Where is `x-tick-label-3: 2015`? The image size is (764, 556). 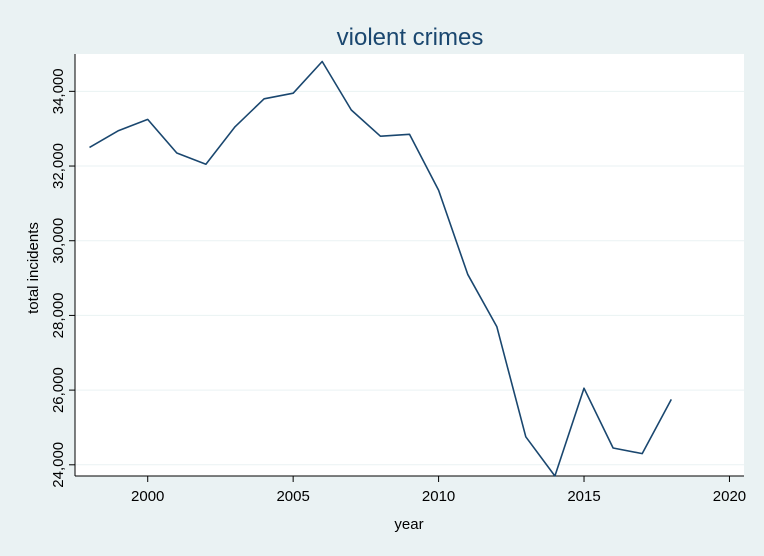 x-tick-label-3: 2015 is located at coordinates (583, 496).